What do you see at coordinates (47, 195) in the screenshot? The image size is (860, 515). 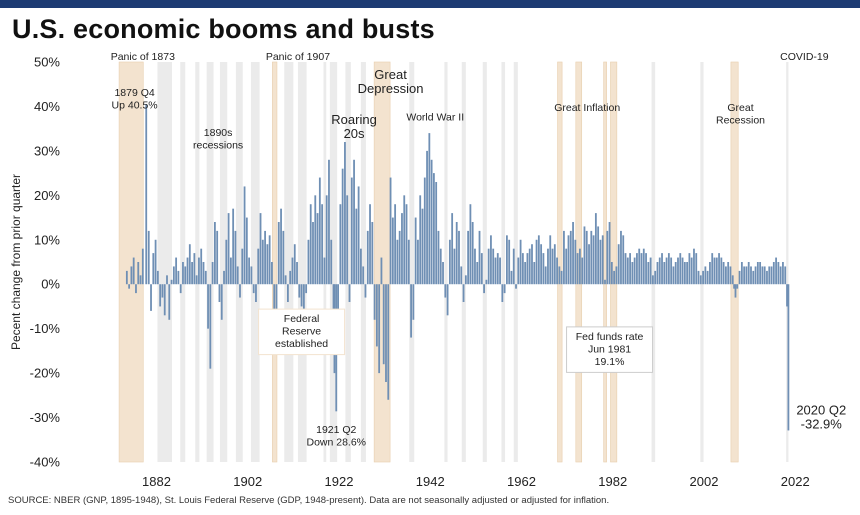 I see `y-tick-label: 20%` at bounding box center [47, 195].